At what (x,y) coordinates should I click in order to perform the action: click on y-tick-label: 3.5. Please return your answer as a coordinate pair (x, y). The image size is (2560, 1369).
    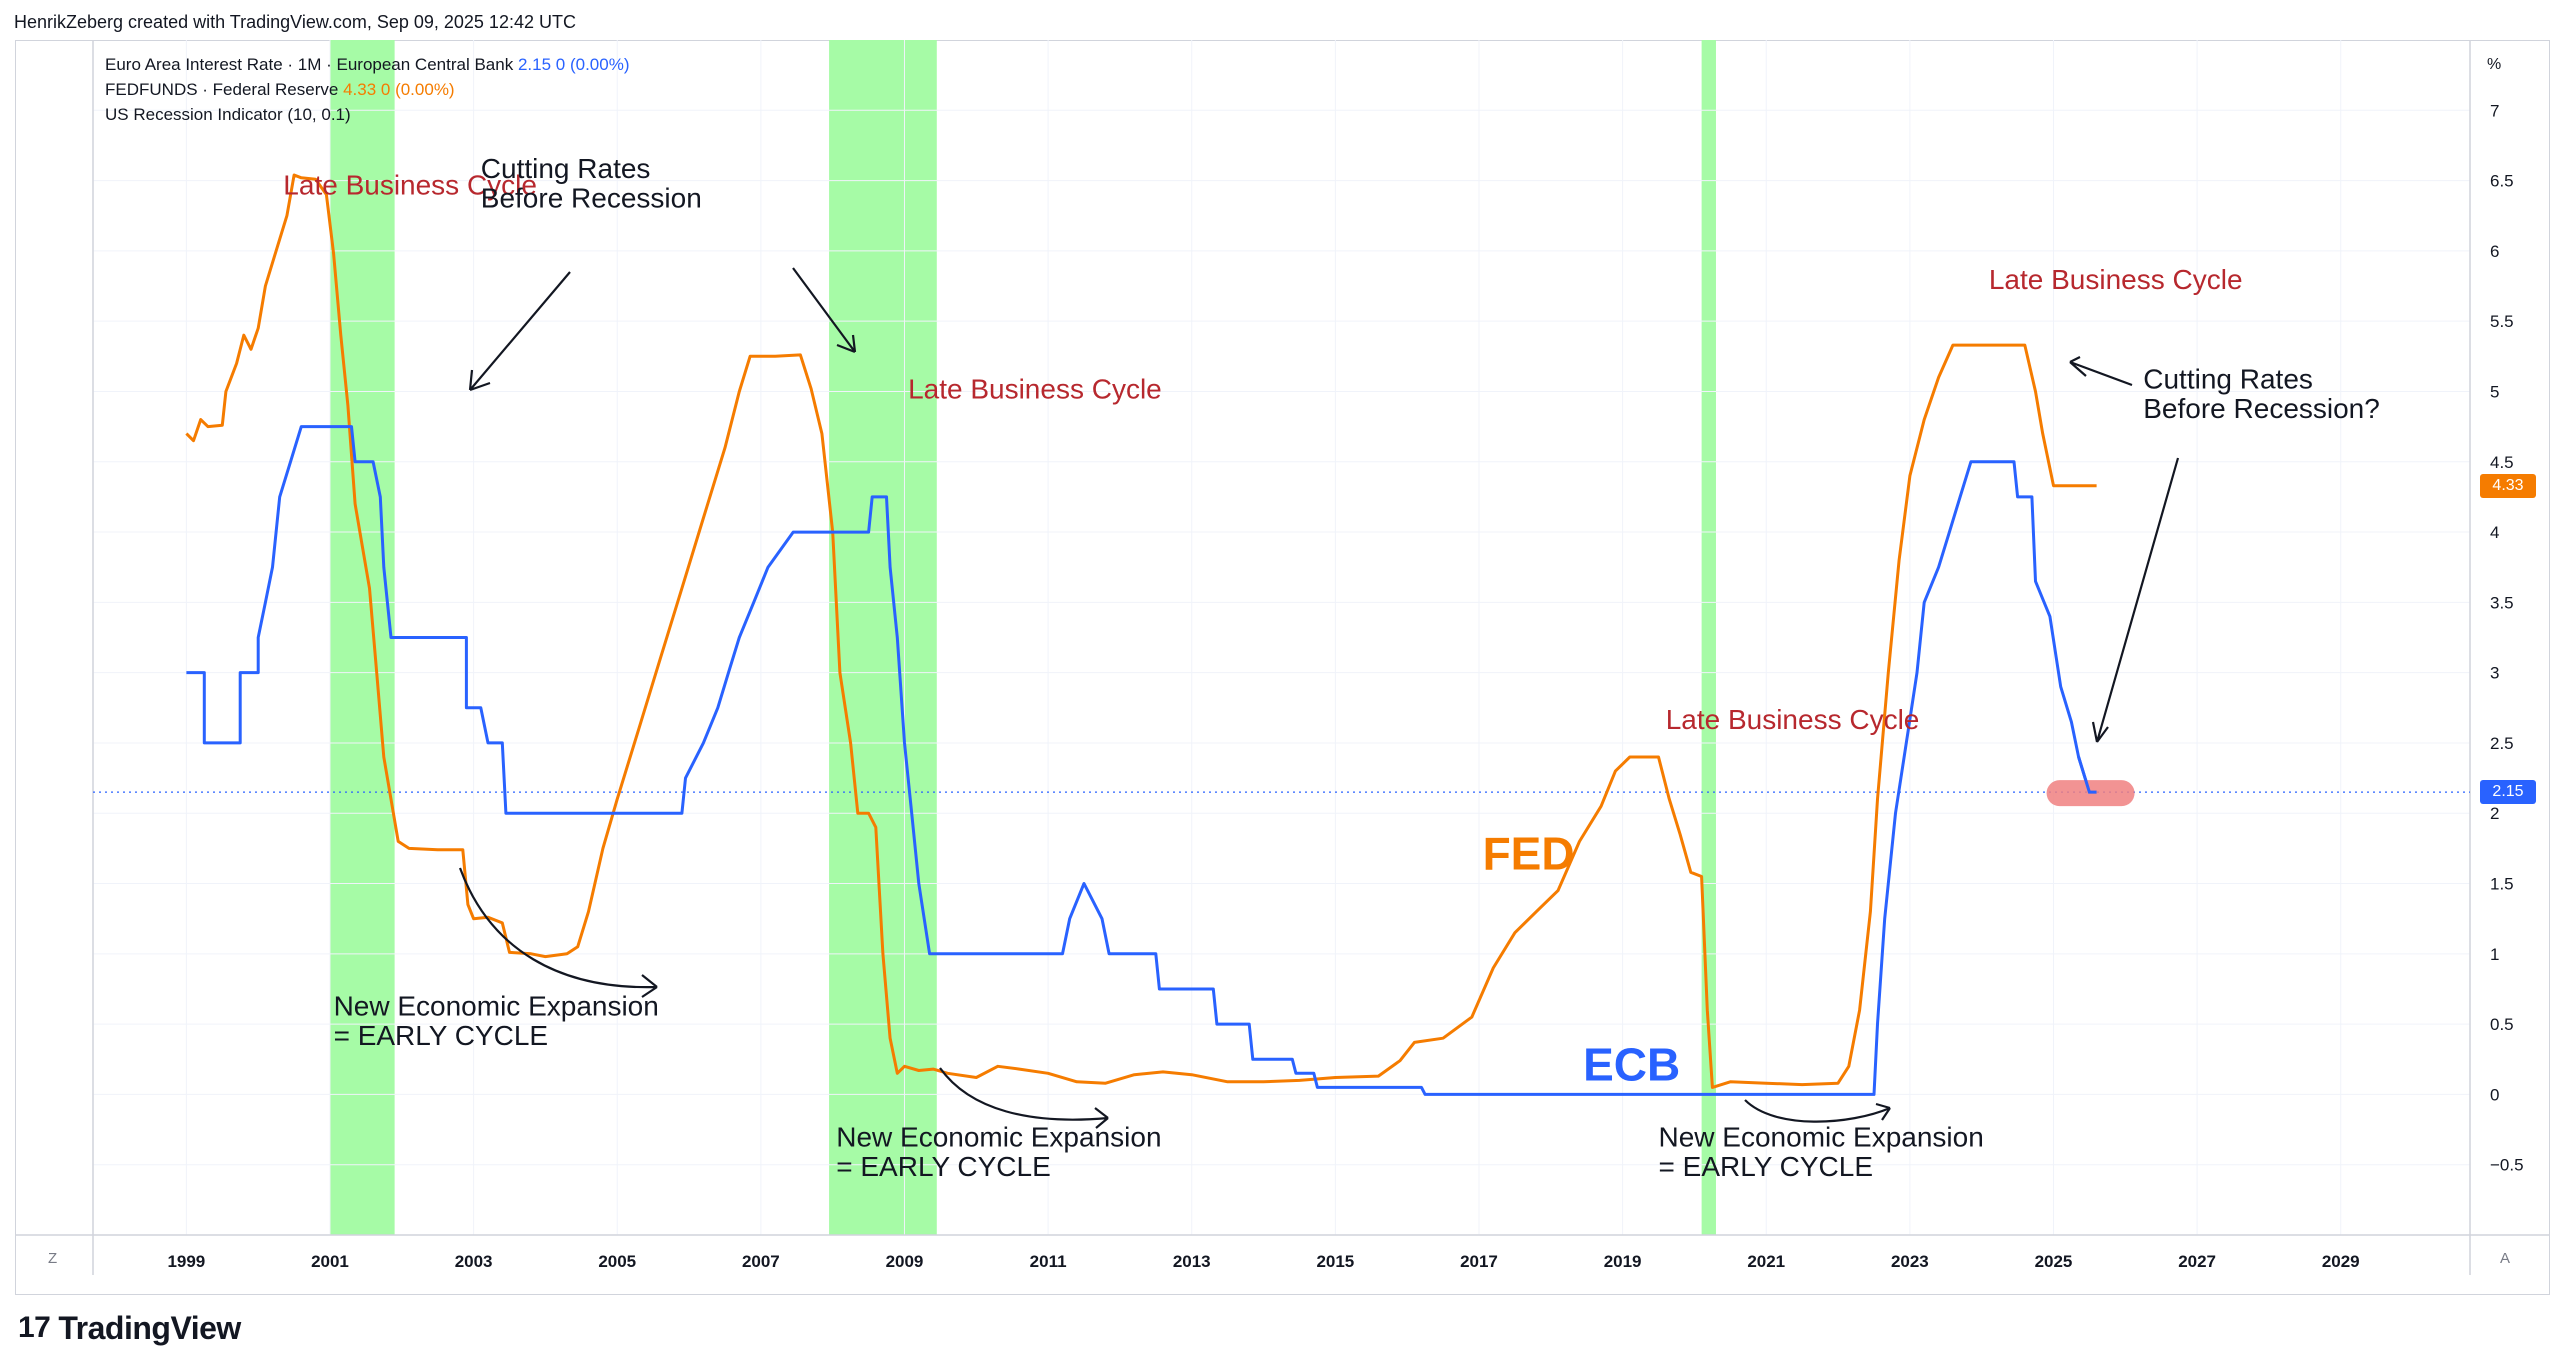
    Looking at the image, I should click on (2502, 602).